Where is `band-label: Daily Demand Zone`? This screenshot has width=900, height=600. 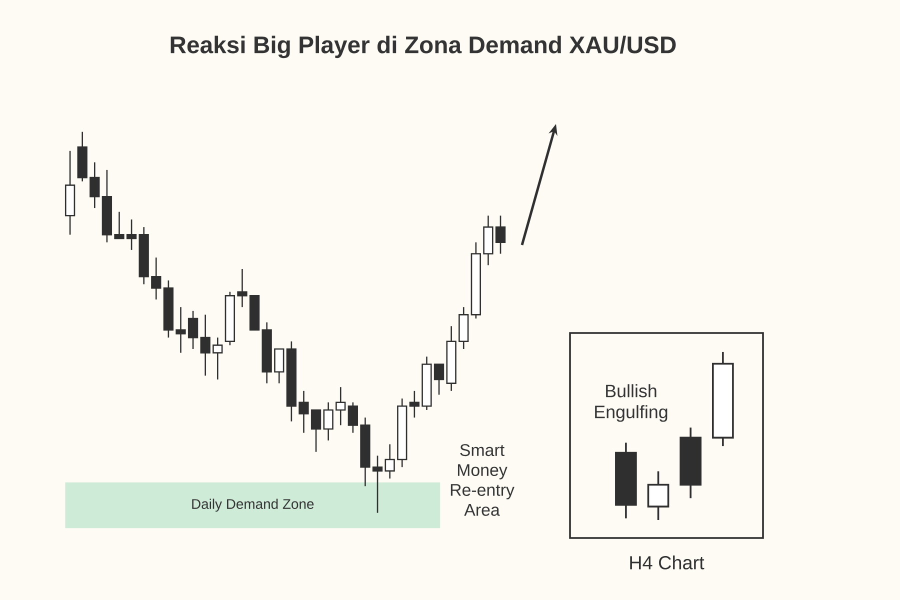
band-label: Daily Demand Zone is located at coordinates (253, 505).